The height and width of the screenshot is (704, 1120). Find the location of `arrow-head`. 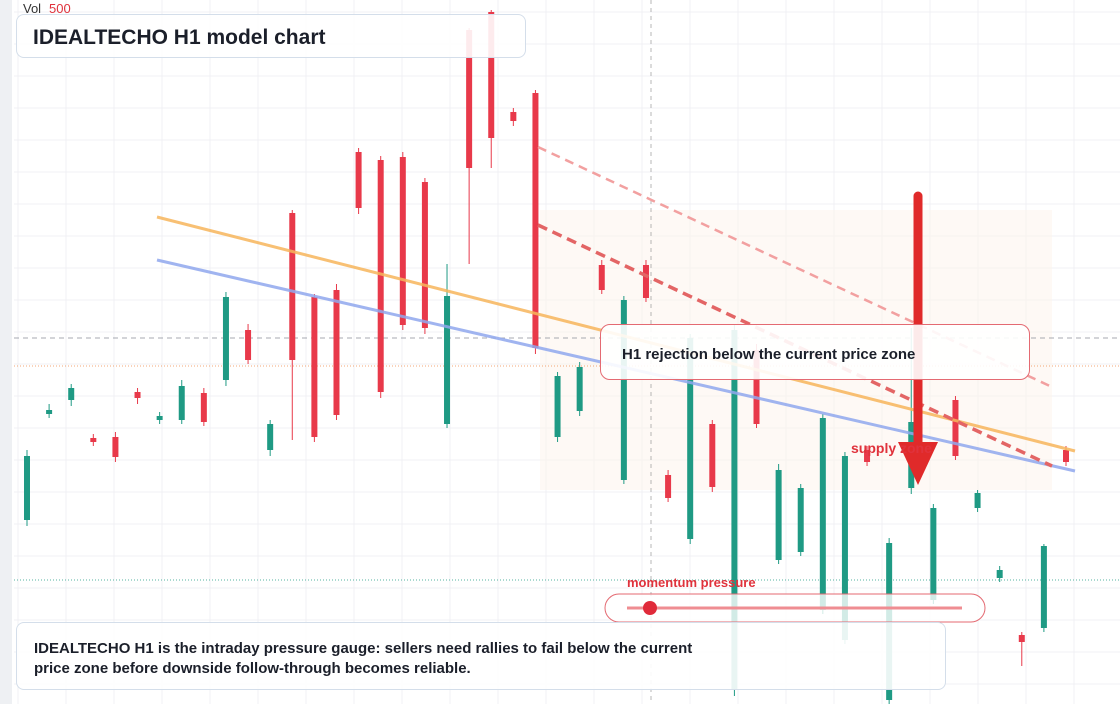

arrow-head is located at coordinates (918, 463).